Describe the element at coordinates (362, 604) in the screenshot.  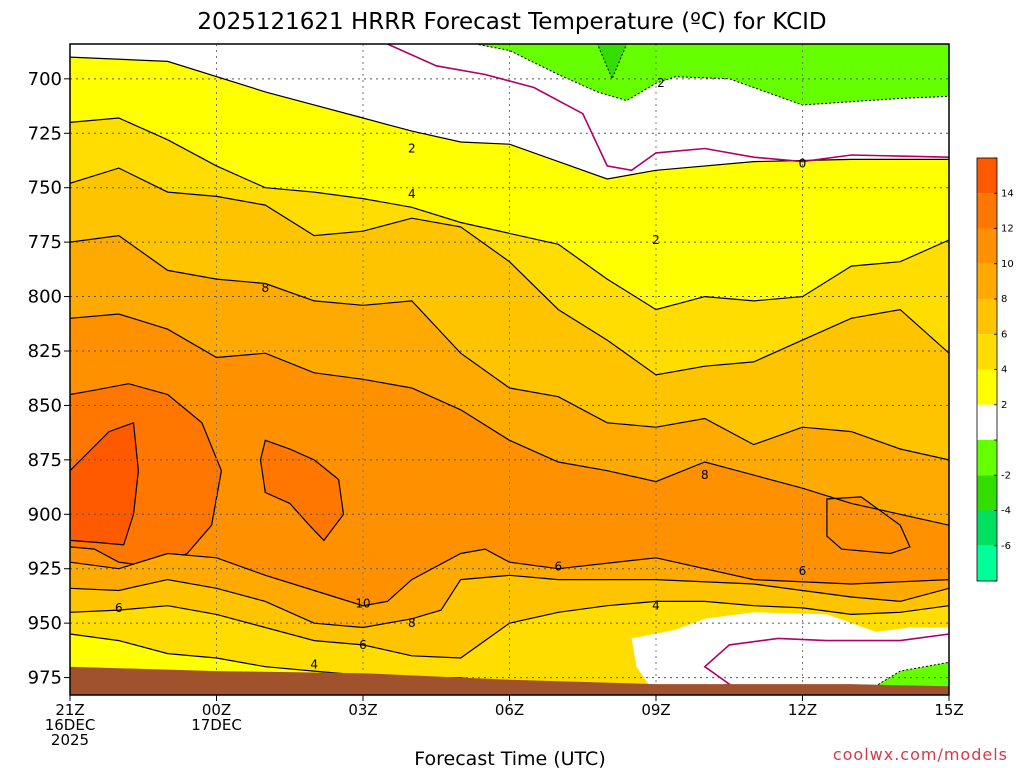
I see `contour-label: 10` at that location.